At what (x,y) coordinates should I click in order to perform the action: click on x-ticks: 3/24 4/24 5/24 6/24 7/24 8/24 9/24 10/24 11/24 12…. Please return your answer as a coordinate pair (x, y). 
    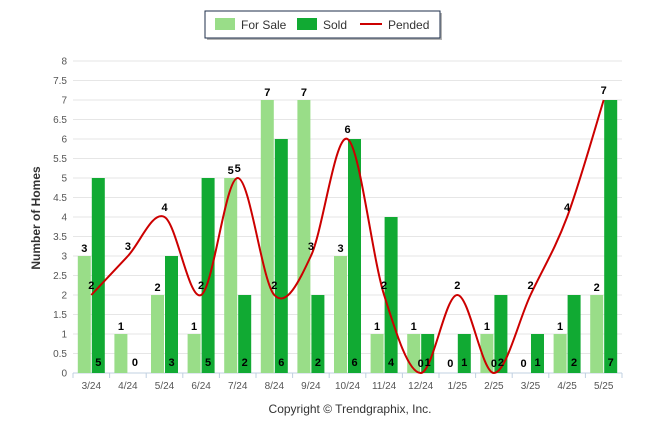
    Looking at the image, I should click on (348, 386).